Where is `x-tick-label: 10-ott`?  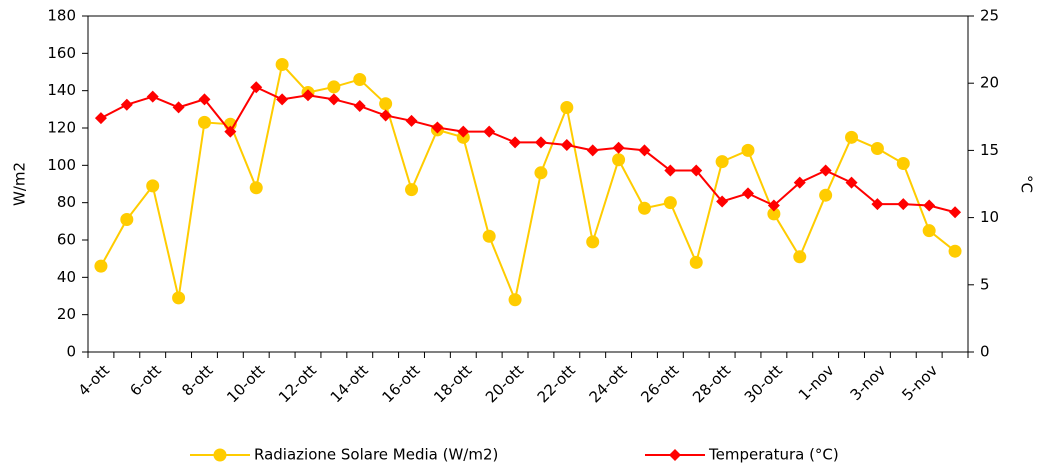 x-tick-label: 10-ott is located at coordinates (245, 383).